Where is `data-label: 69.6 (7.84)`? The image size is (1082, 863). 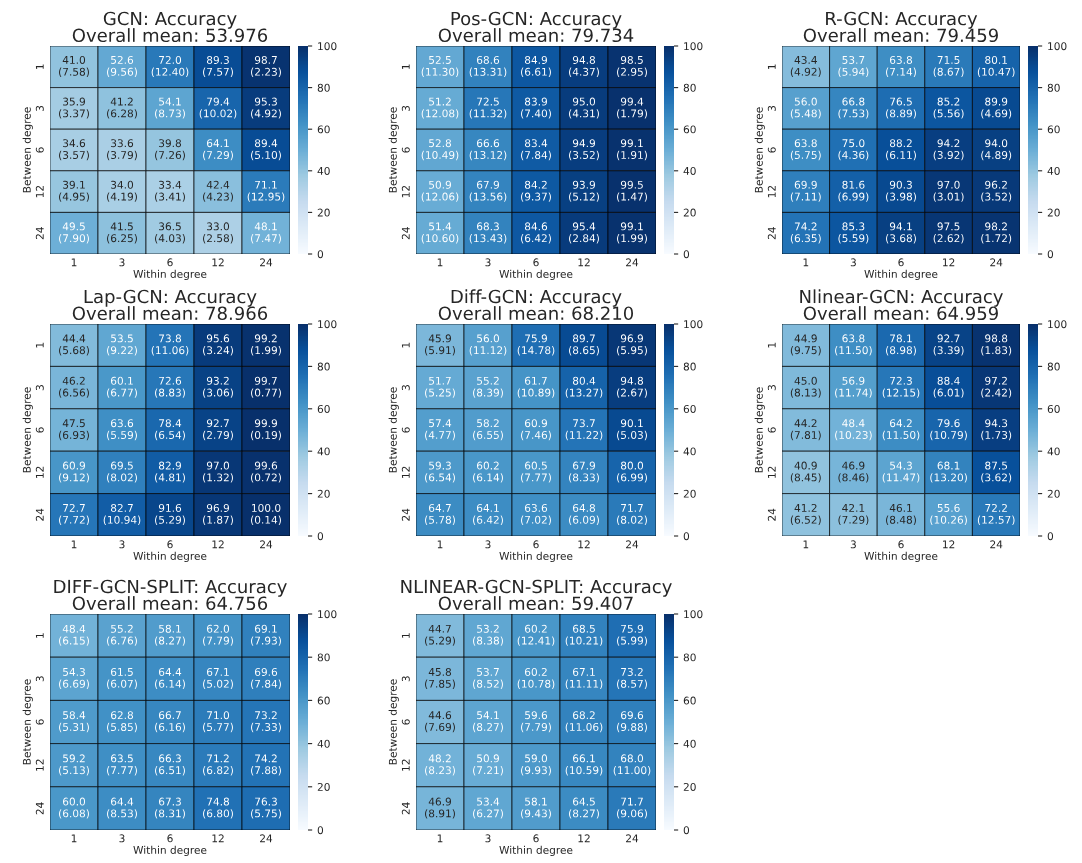 data-label: 69.6 (7.84) is located at coordinates (266, 678).